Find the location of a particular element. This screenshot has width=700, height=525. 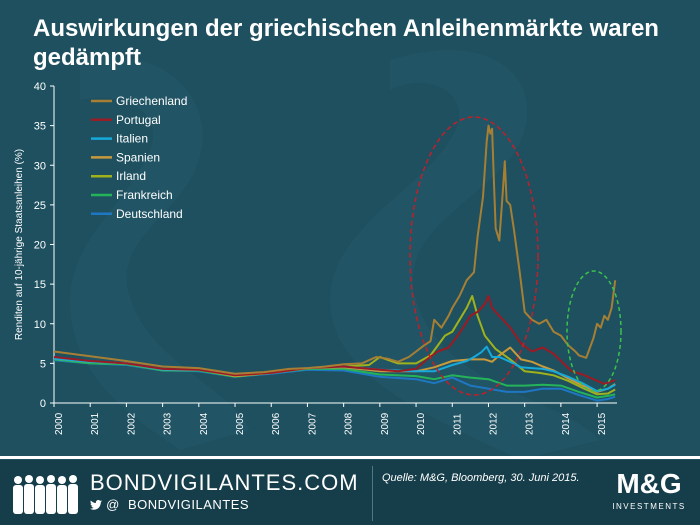

y-tick-label: 30 is located at coordinates (40, 166).